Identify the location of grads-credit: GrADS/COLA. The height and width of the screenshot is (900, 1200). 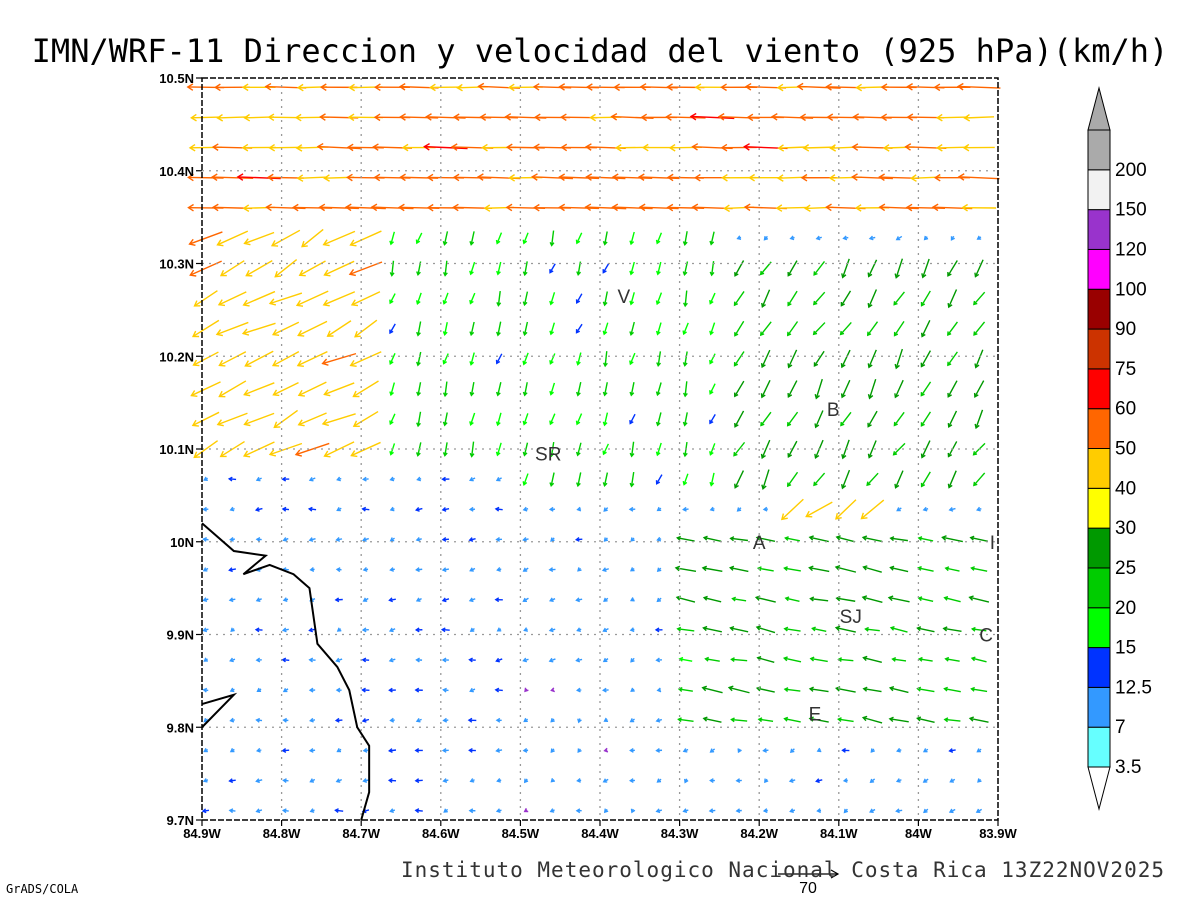
(42, 889).